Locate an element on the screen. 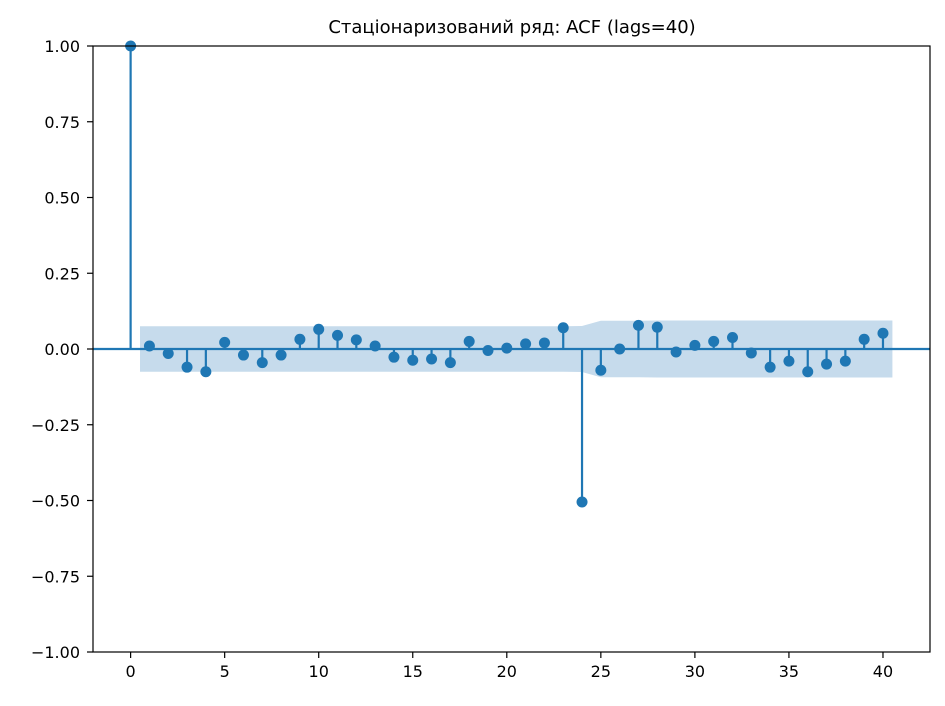 This screenshot has width=945, height=706. y-tick-label: 0.25 is located at coordinates (62, 273).